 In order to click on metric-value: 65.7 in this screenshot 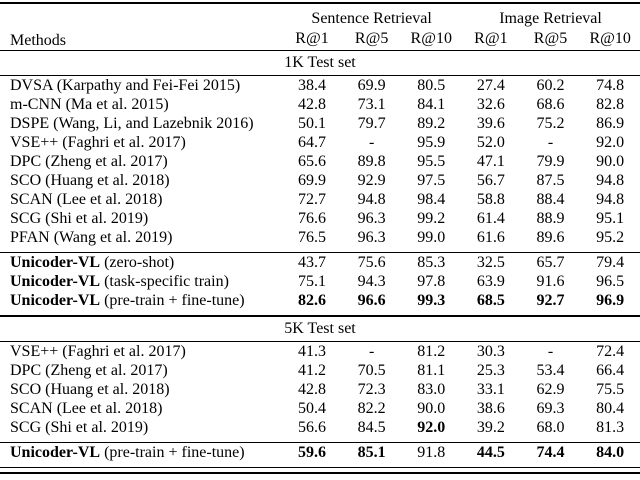, I will do `click(550, 262)`.